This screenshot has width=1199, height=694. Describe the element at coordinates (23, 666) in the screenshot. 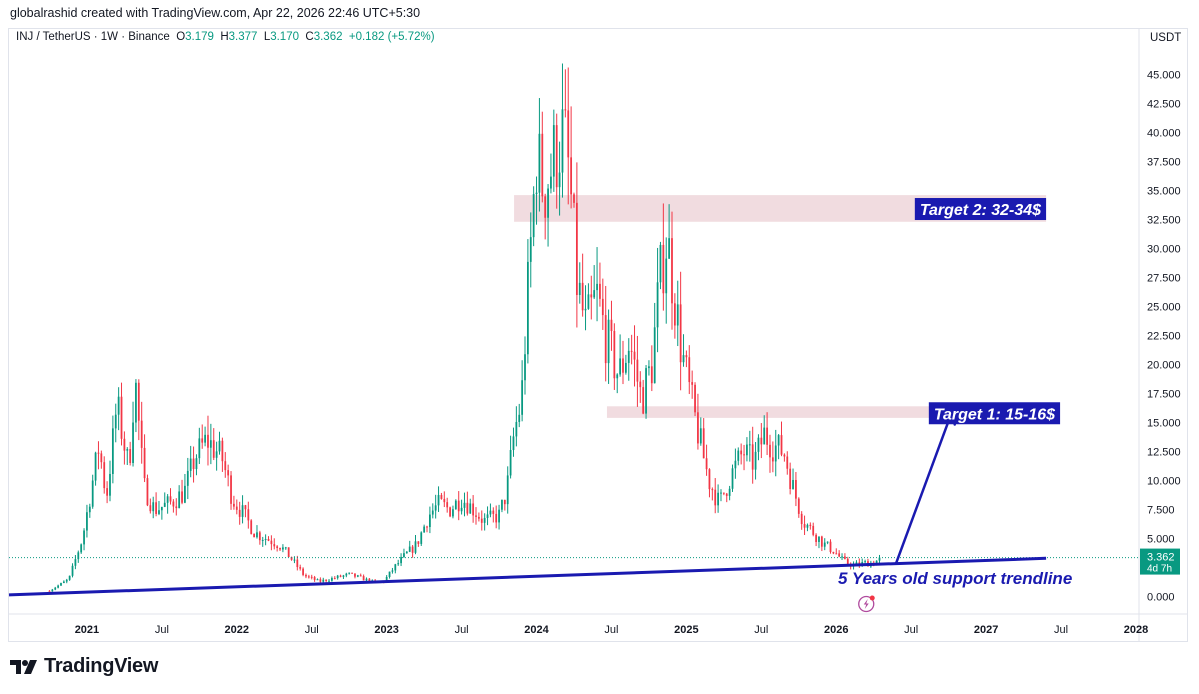

I see `tradingview-logo-icon` at that location.